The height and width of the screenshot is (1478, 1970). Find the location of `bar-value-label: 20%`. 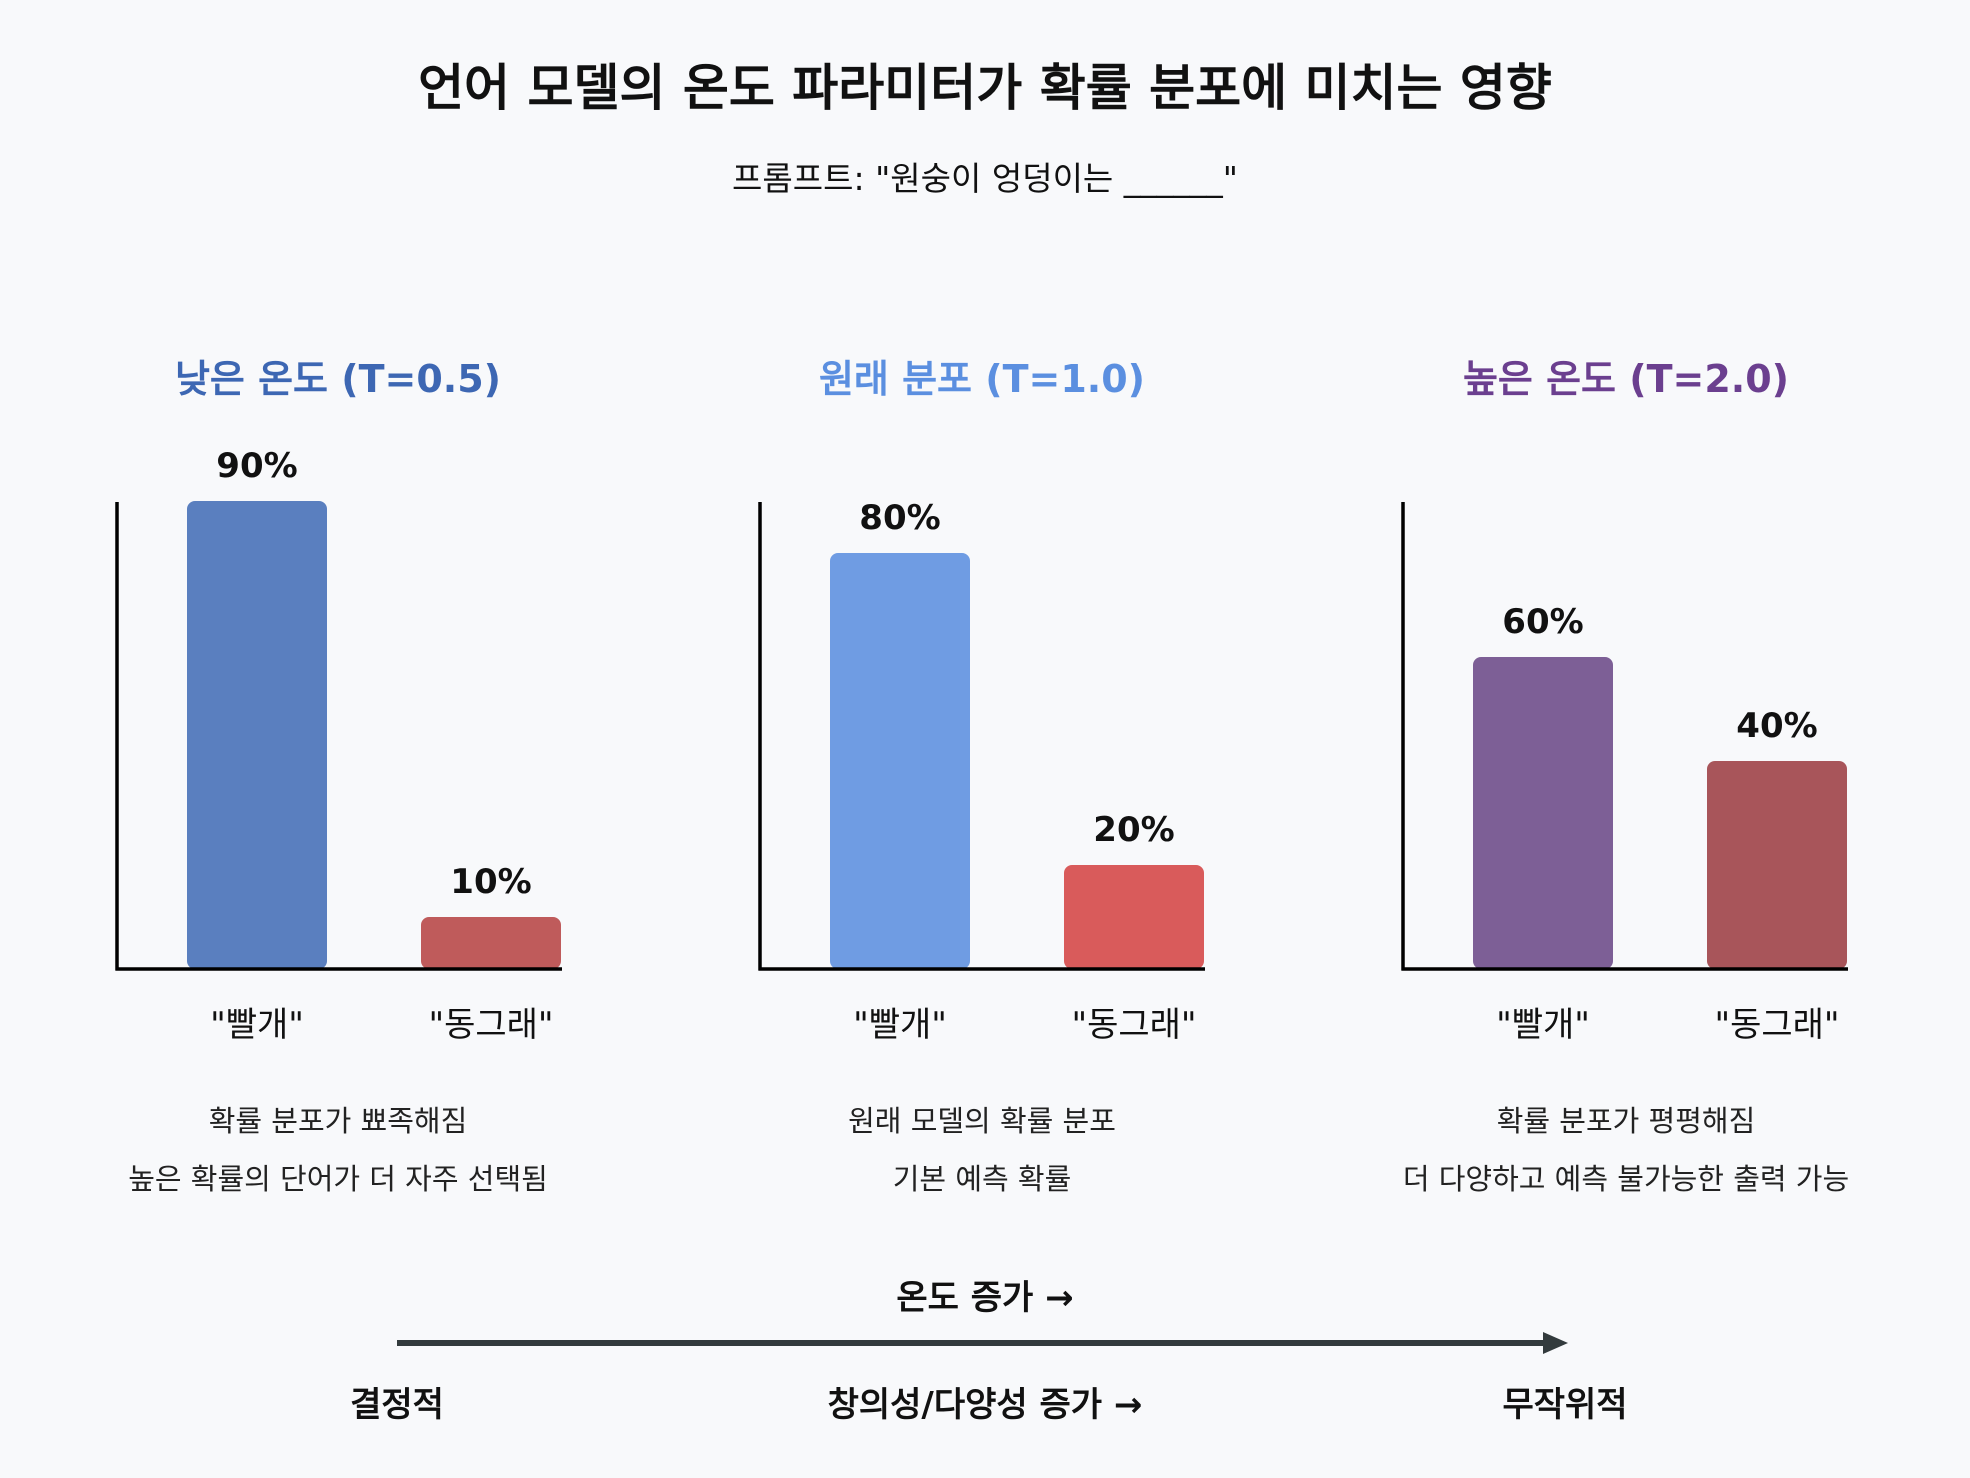

bar-value-label: 20% is located at coordinates (1133, 830).